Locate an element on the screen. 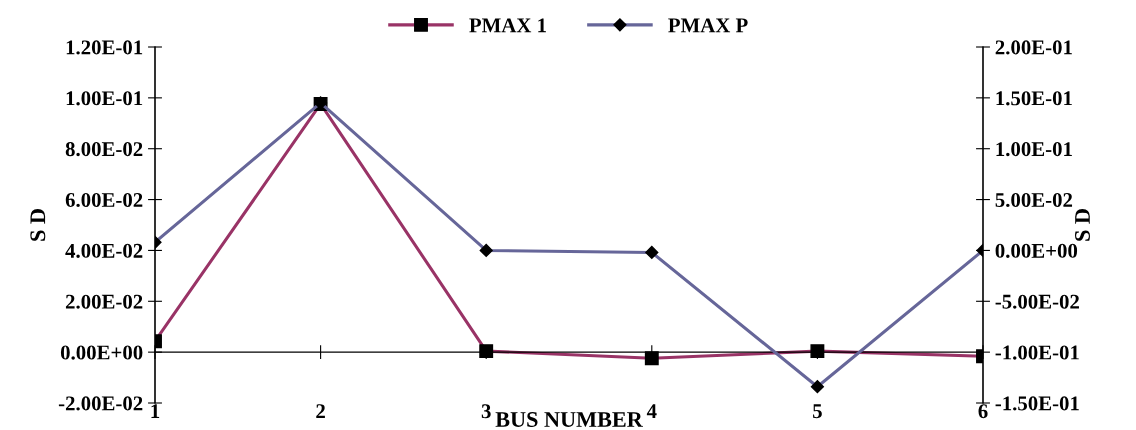 This screenshot has width=1136, height=430. x-tick-label: 6 is located at coordinates (983, 411).